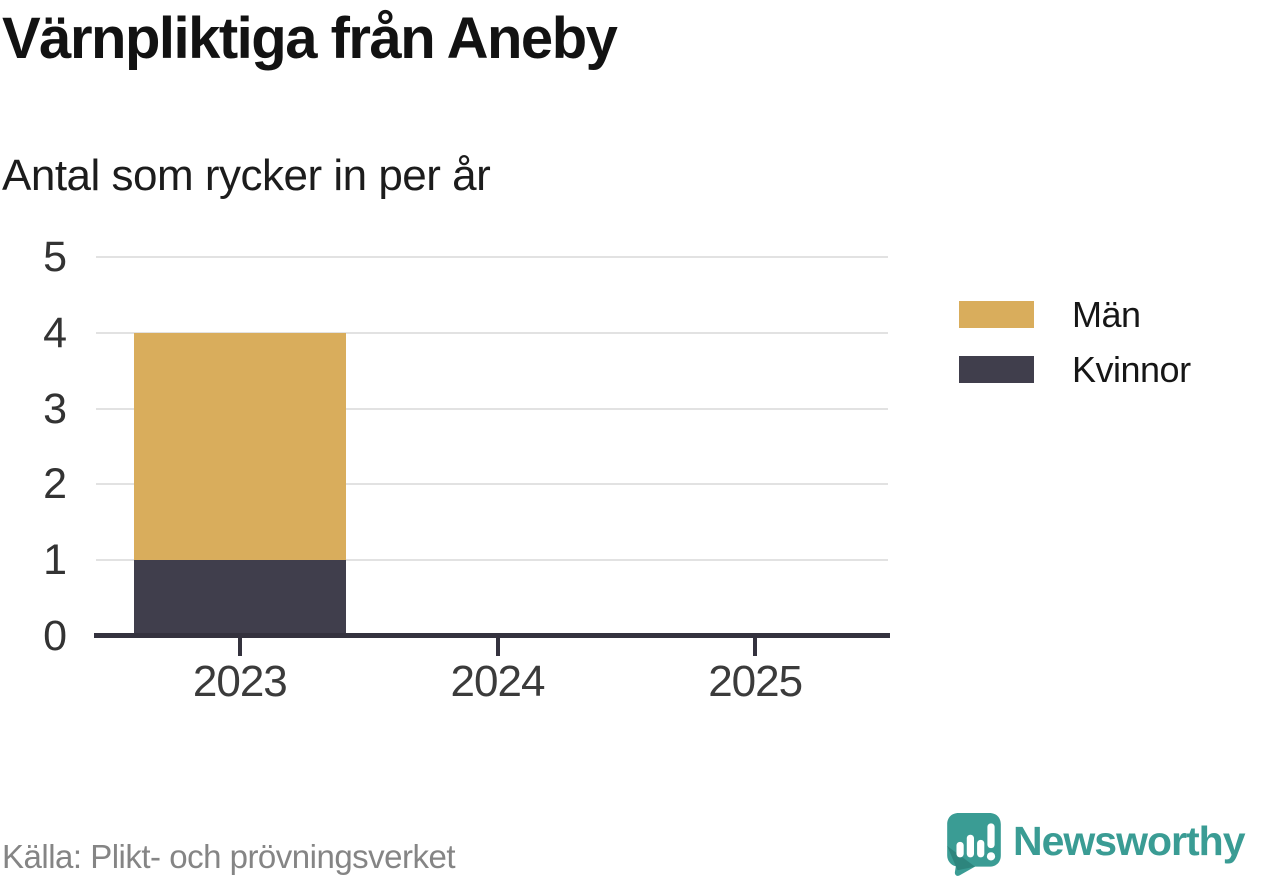 Image resolution: width=1262 pixels, height=879 pixels. I want to click on legend-swatch-man, so click(996, 314).